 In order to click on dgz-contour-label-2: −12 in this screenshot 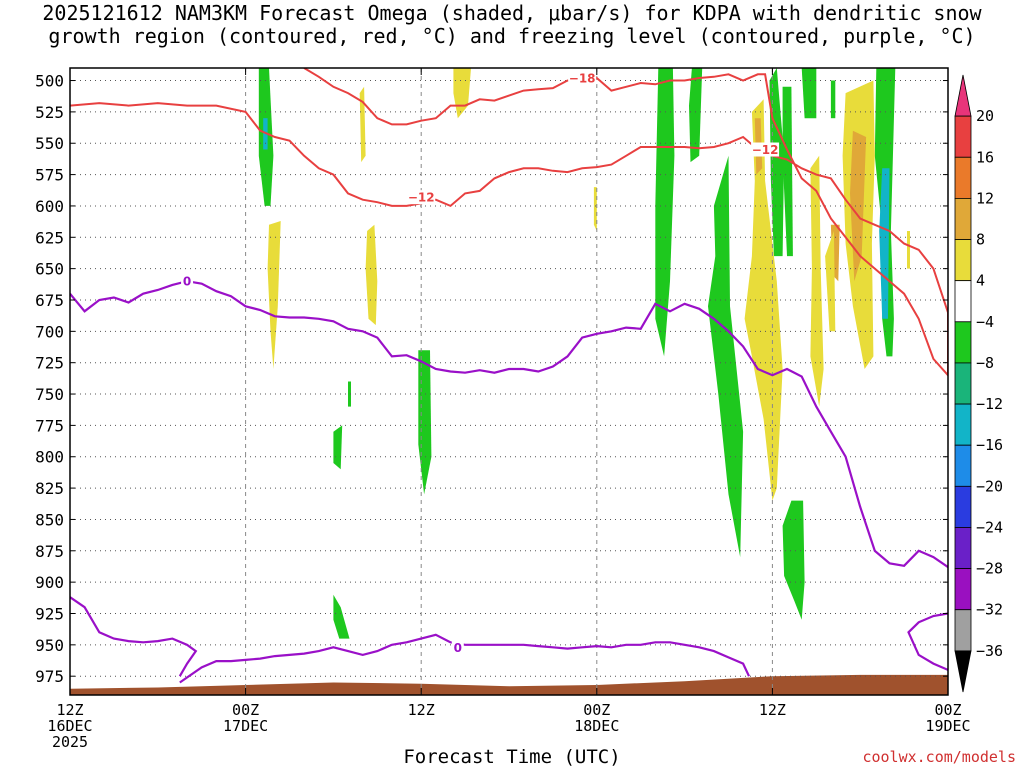, I will do `click(765, 150)`.